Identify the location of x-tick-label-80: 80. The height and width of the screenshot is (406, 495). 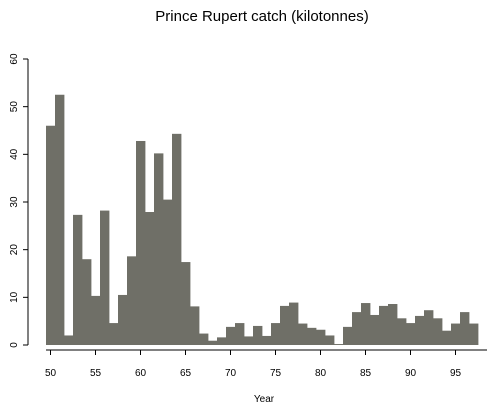
(321, 373).